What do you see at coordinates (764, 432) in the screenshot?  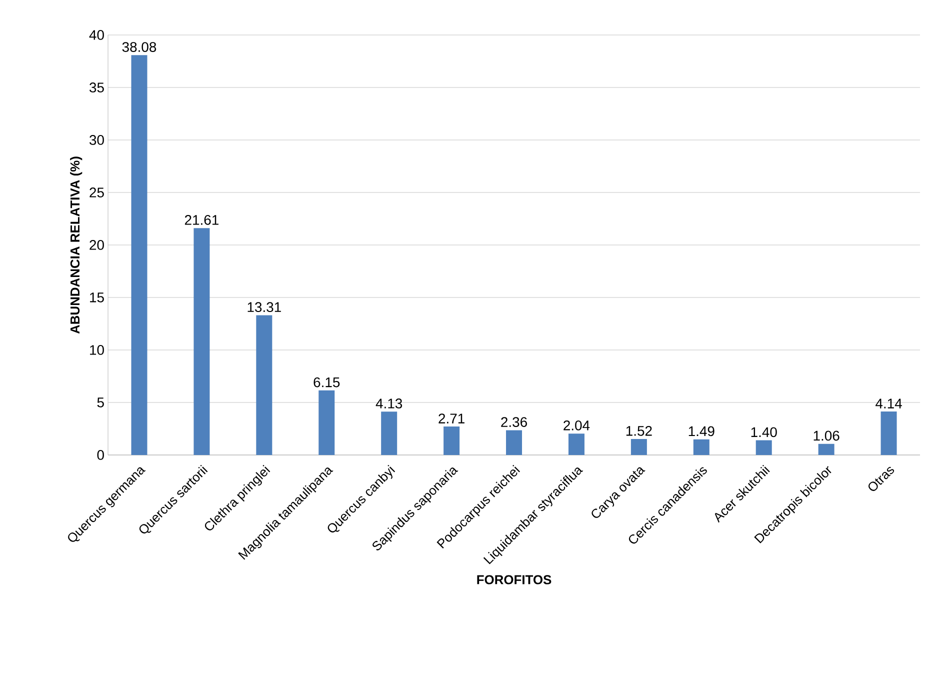 I see `data-label: 1.40` at bounding box center [764, 432].